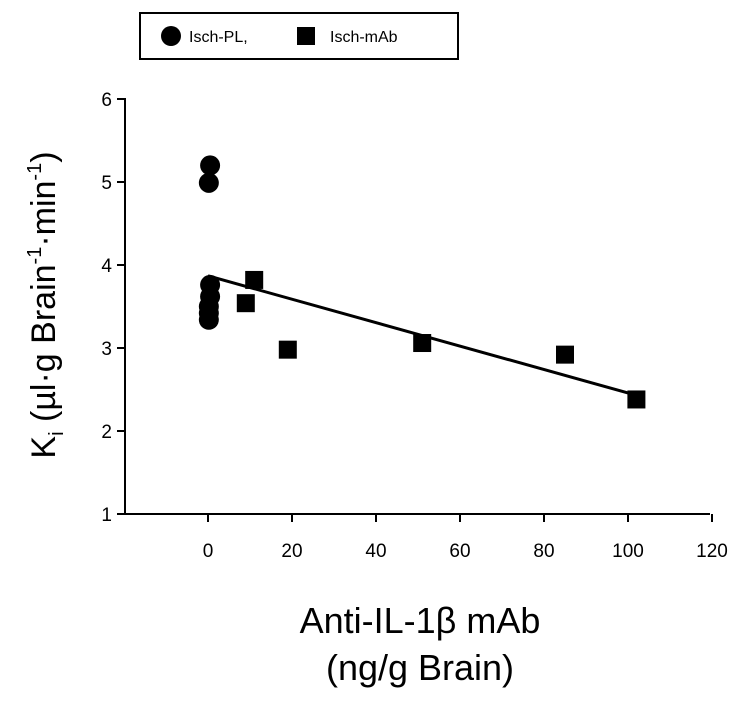 This screenshot has height=707, width=754. What do you see at coordinates (106, 183) in the screenshot?
I see `y-tick-label: 5` at bounding box center [106, 183].